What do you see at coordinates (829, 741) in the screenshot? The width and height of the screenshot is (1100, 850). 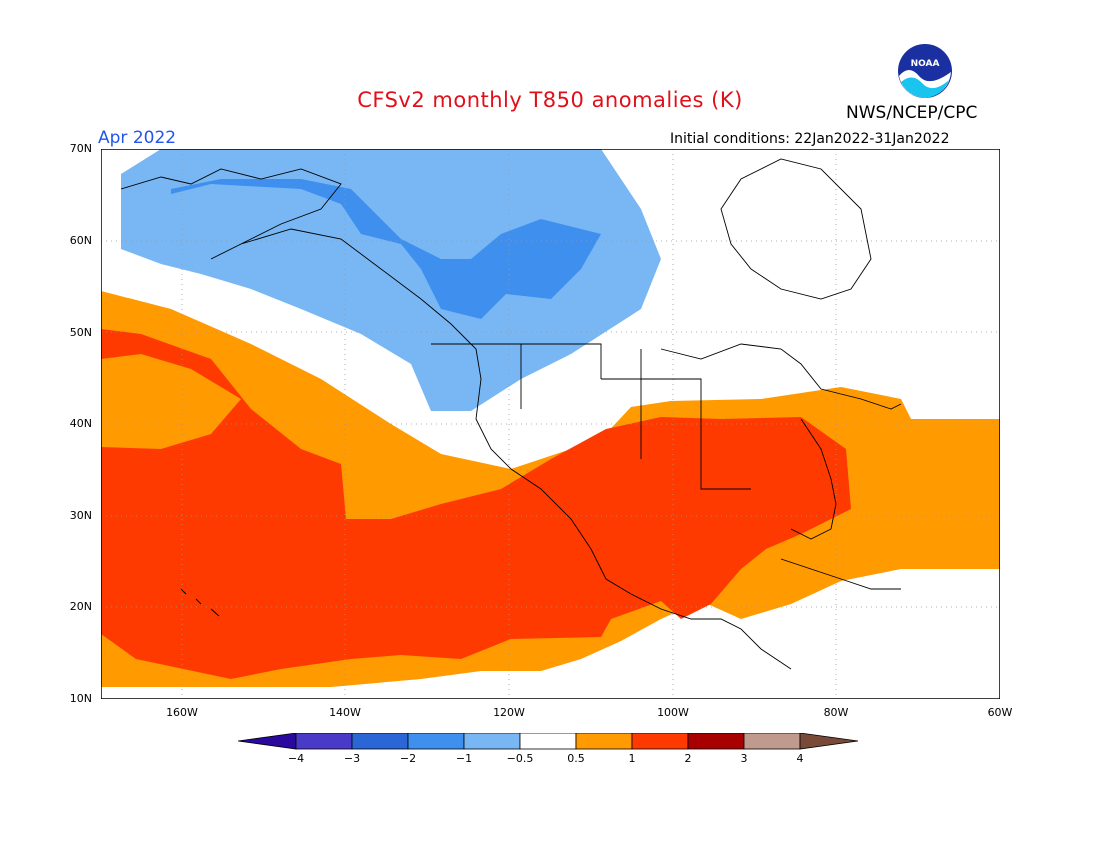 I see `colorbar-high-arrow` at bounding box center [829, 741].